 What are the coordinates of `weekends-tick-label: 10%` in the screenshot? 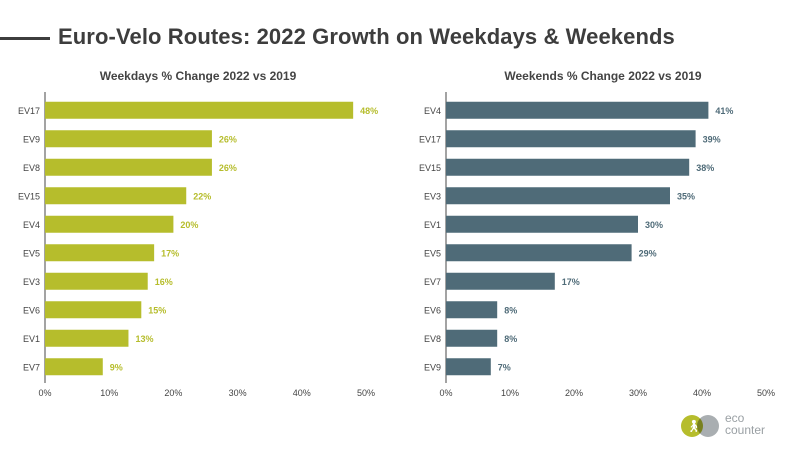 It's located at (510, 393).